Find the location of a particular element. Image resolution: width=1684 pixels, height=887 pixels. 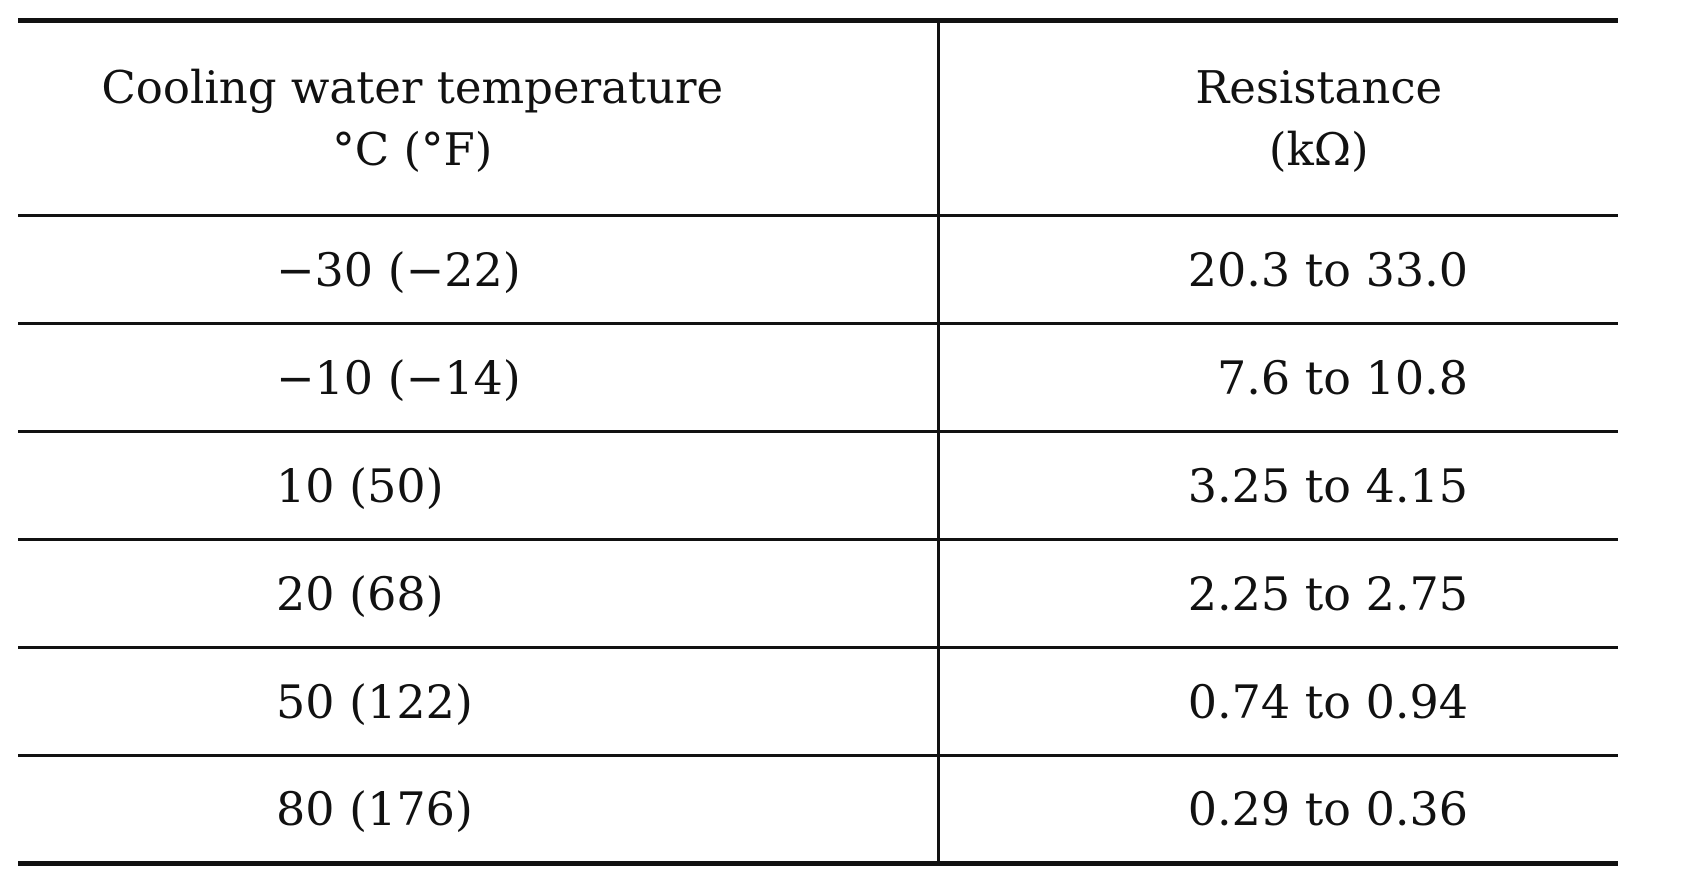

table-row: −10 (−14) 7.6 to 10.8 is located at coordinates (818, 378).